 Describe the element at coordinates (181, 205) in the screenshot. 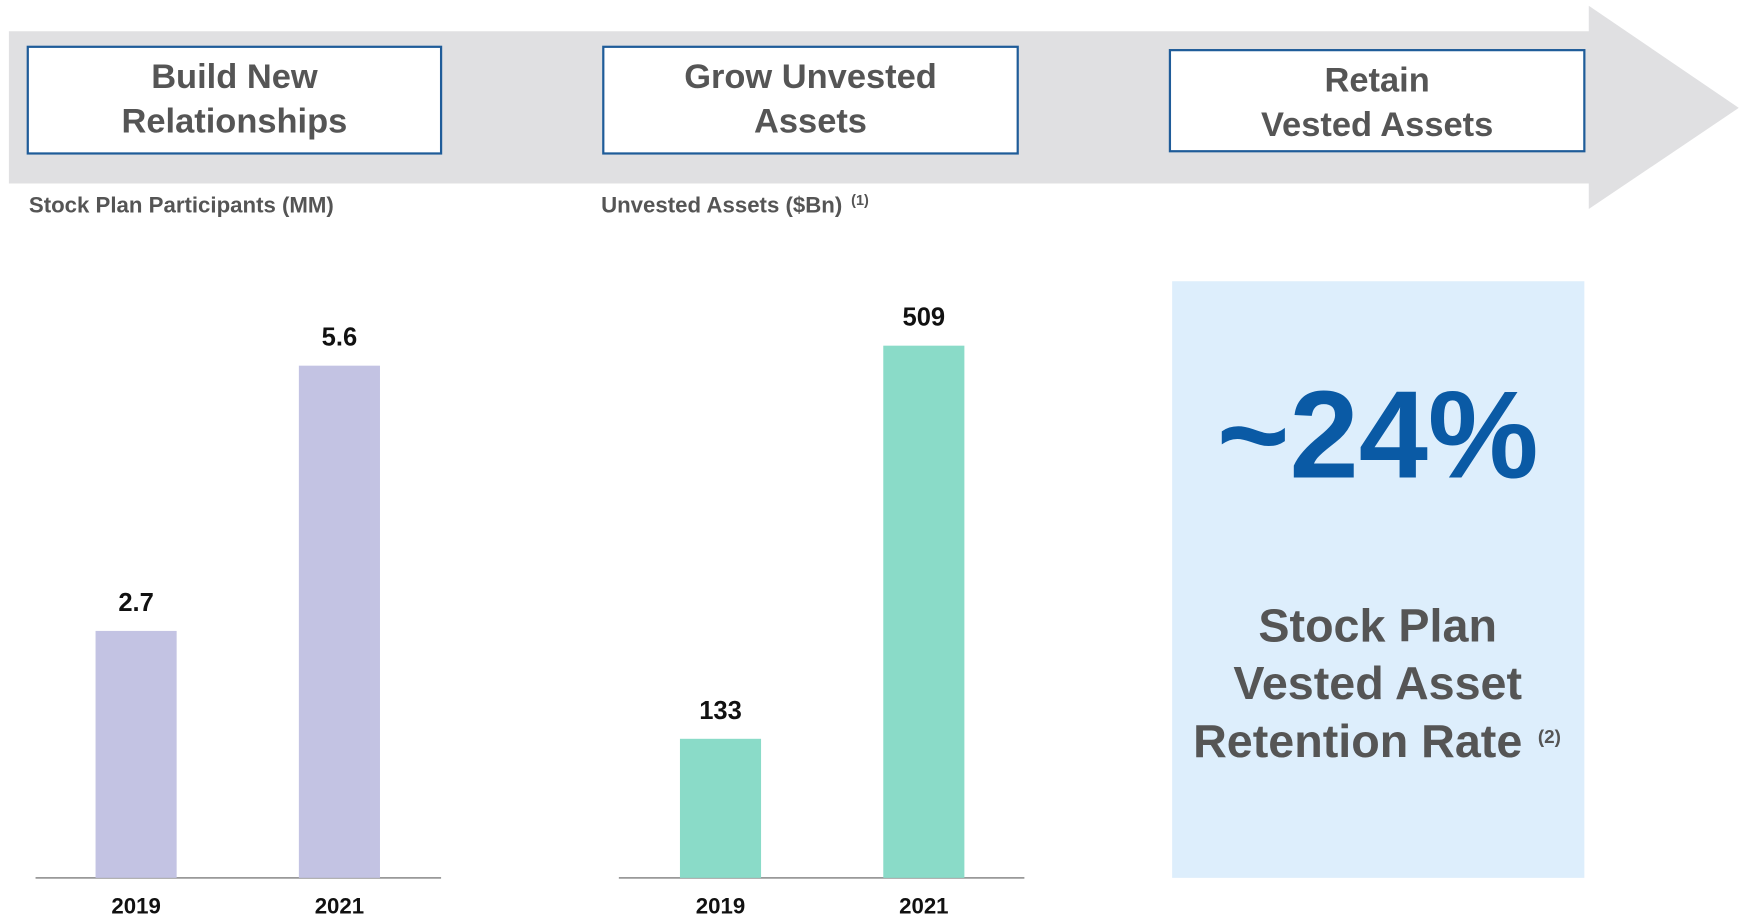

I see `chart-title: Stock Plan Participants (MM)` at that location.